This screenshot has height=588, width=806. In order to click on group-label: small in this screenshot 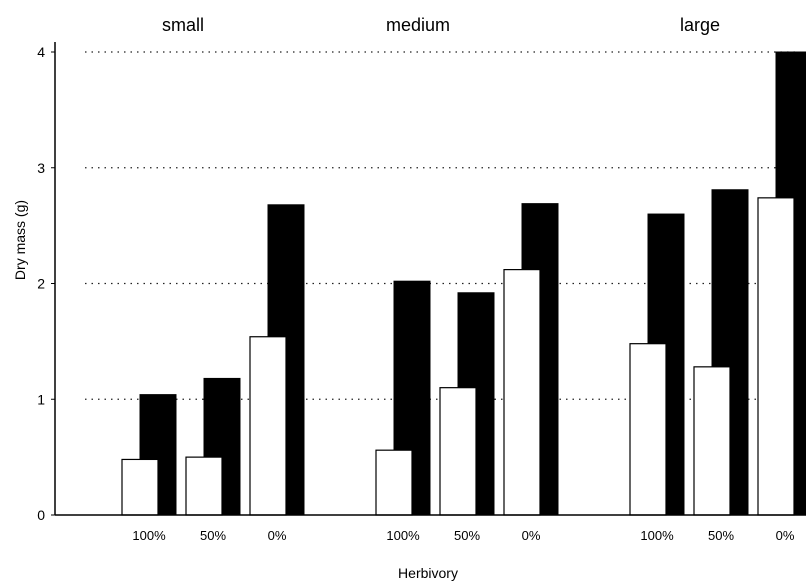, I will do `click(183, 25)`.